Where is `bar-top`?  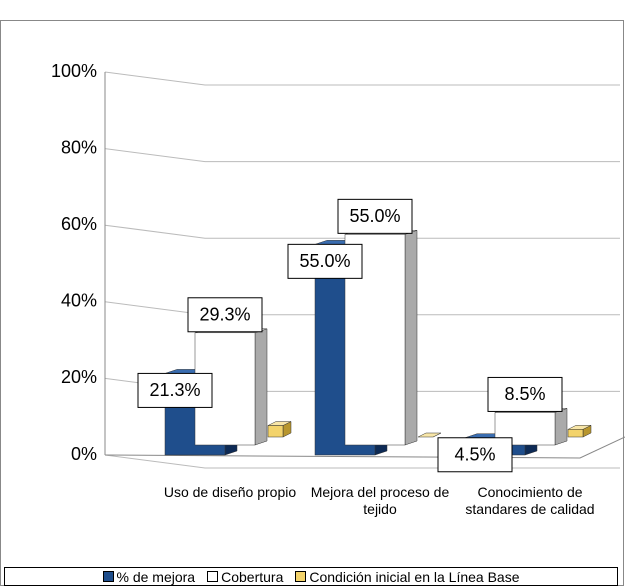
bar-top is located at coordinates (429, 435).